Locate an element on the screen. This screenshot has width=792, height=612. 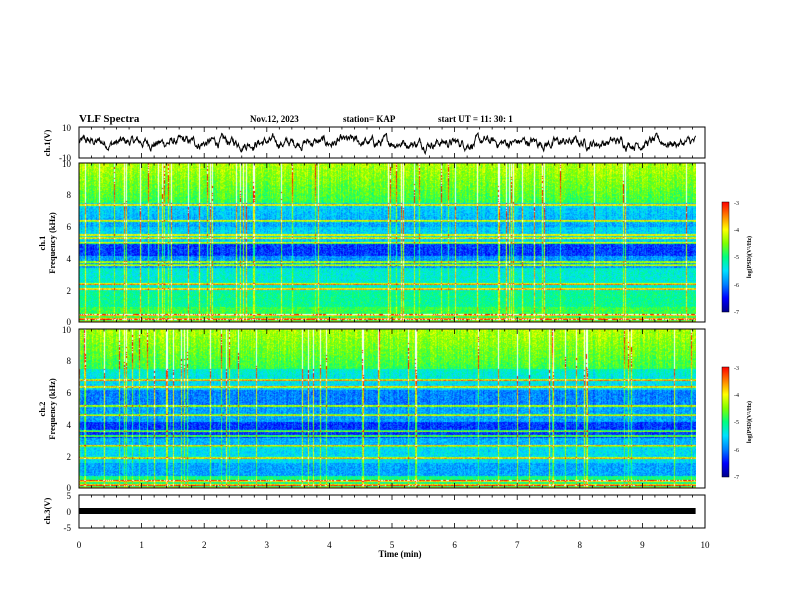
x-tick-7: 7 is located at coordinates (517, 545).